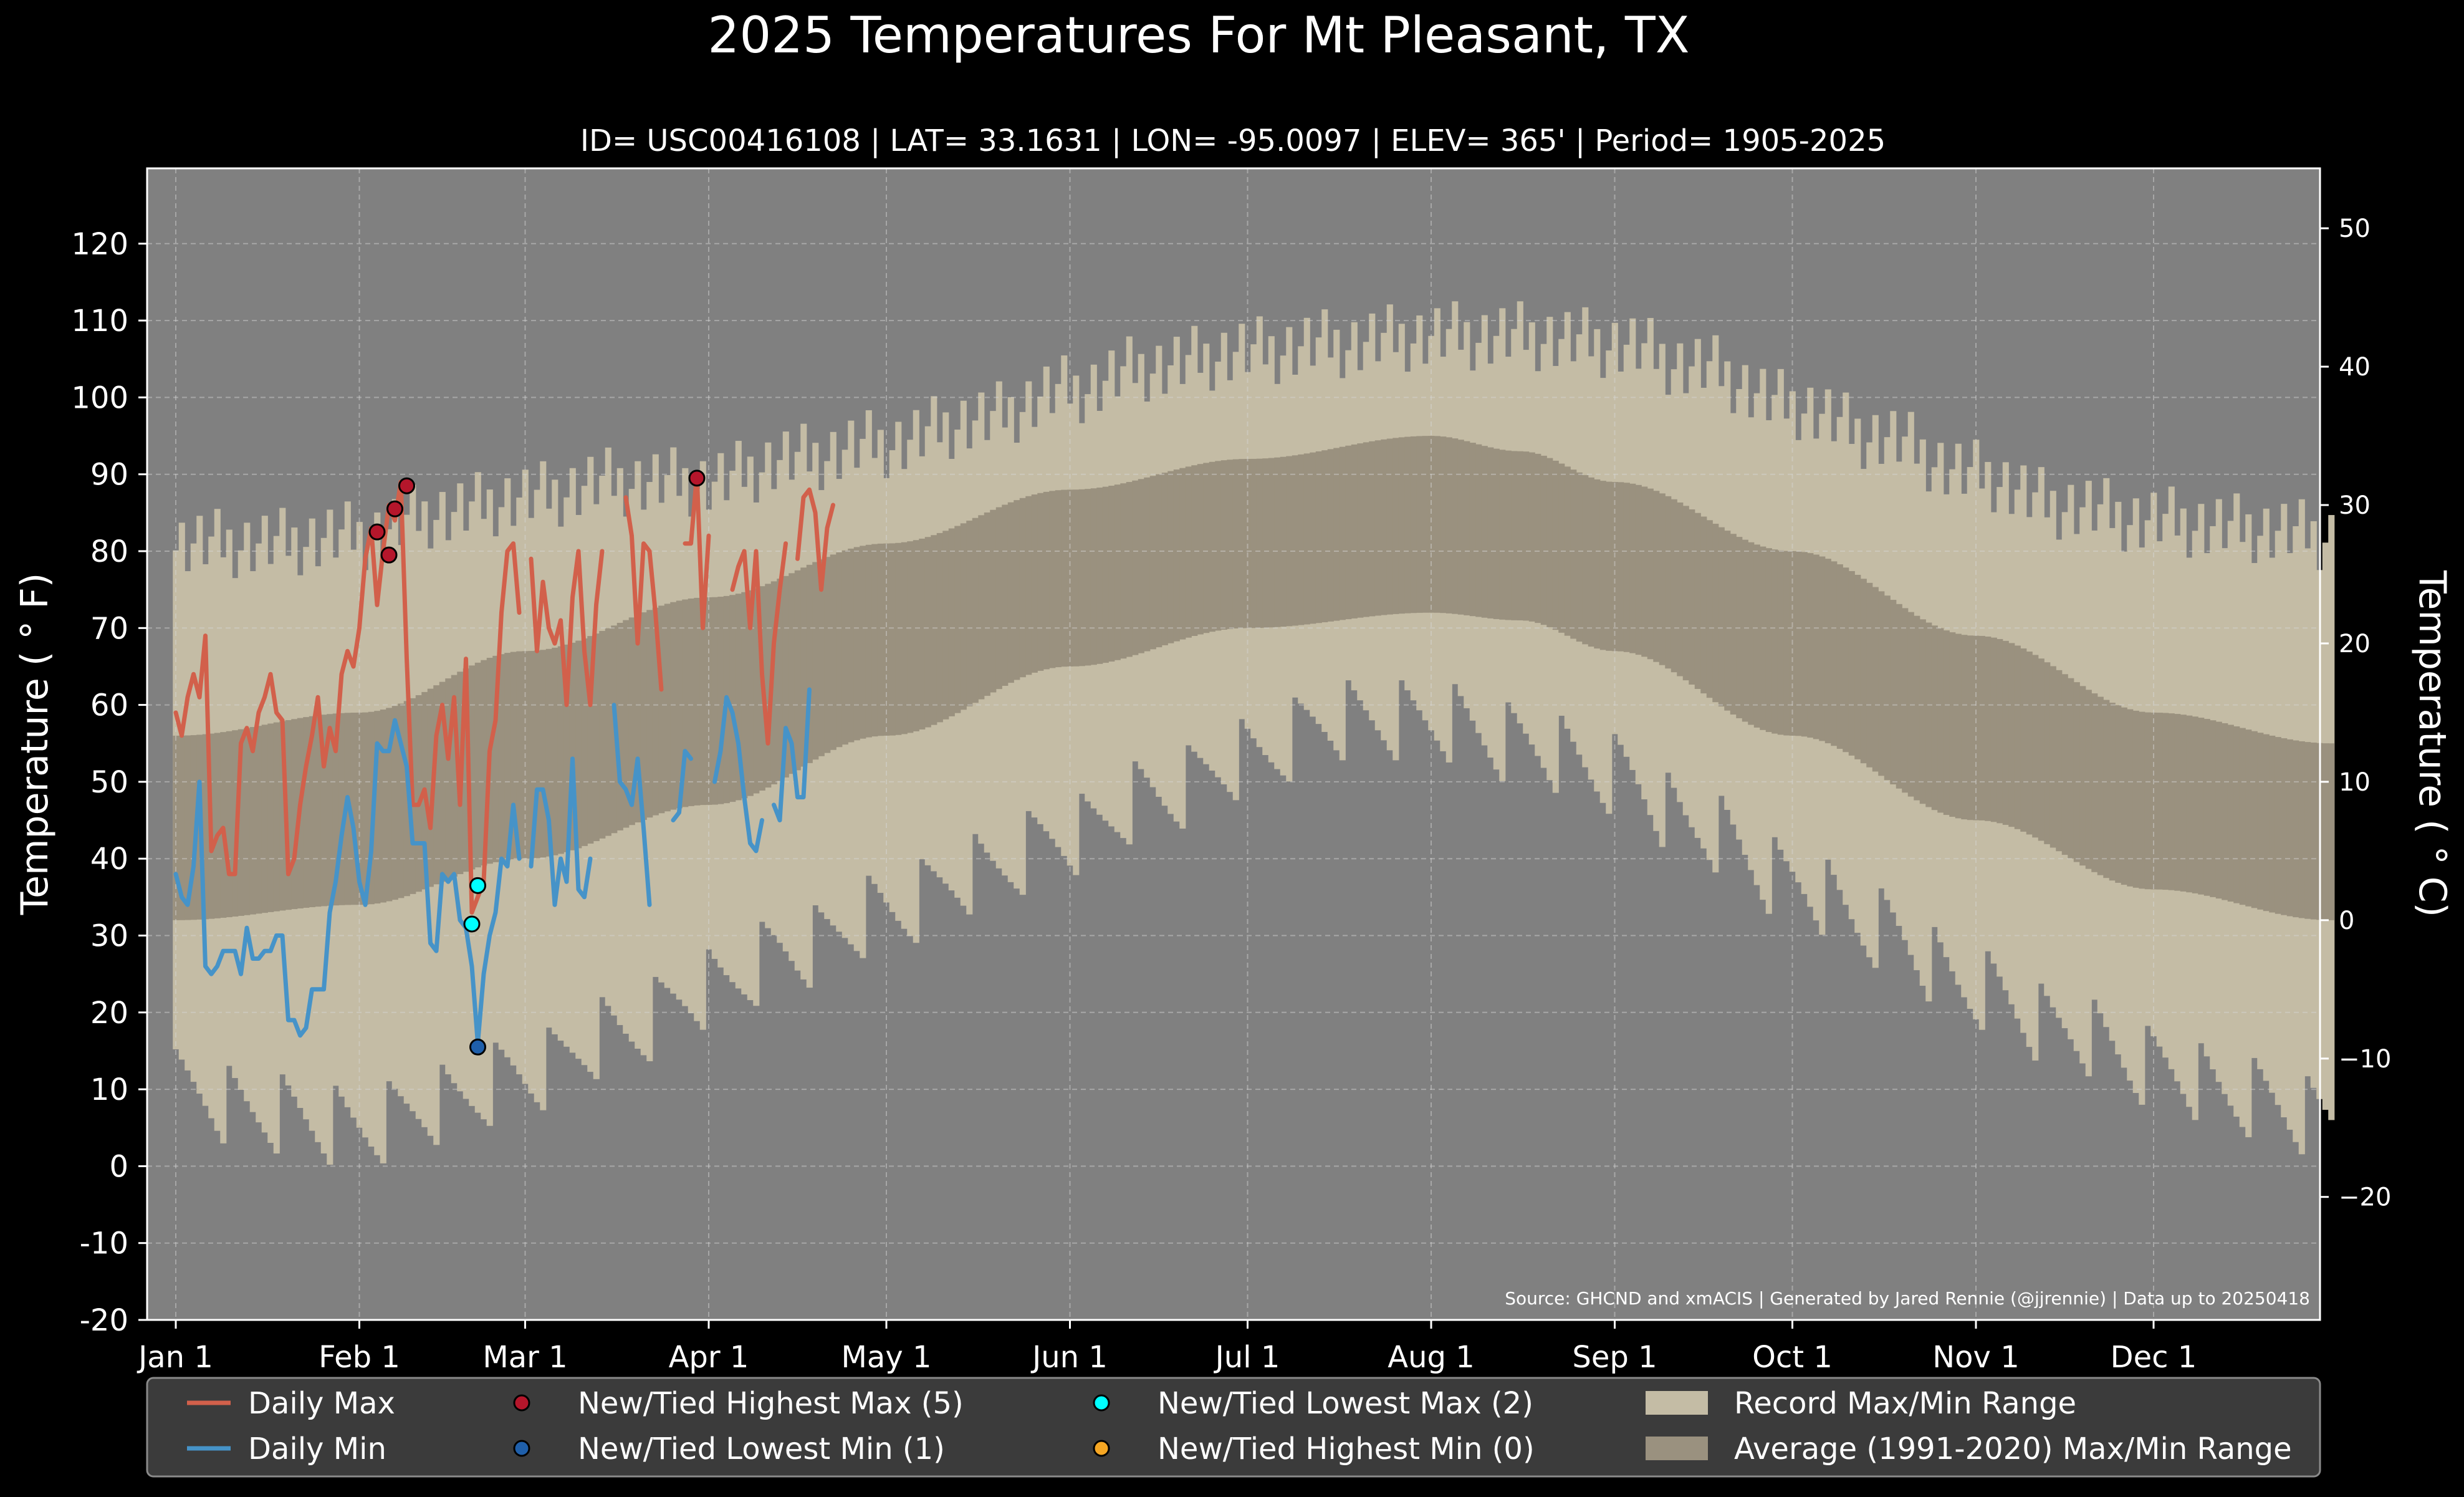  I want to click on legend-patch-swatch, so click(1677, 1448).